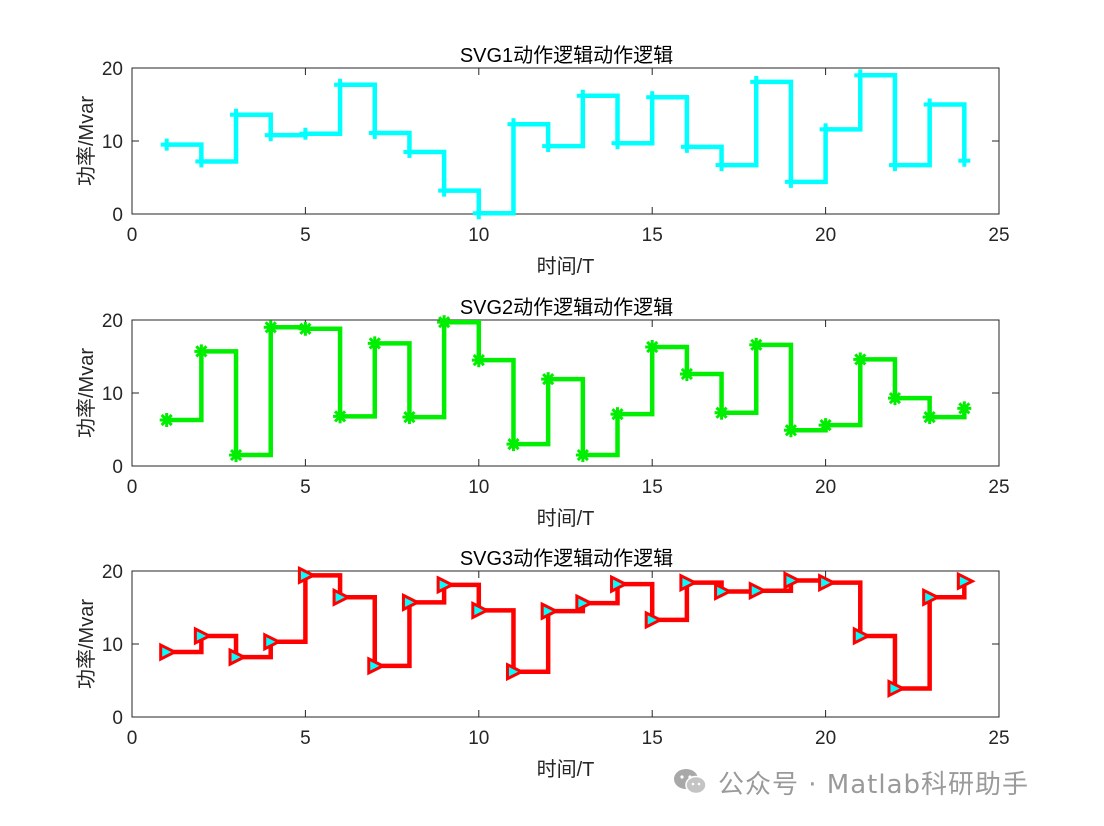  I want to click on chart-title: SVG2动作逻辑动作逻辑, so click(566, 307).